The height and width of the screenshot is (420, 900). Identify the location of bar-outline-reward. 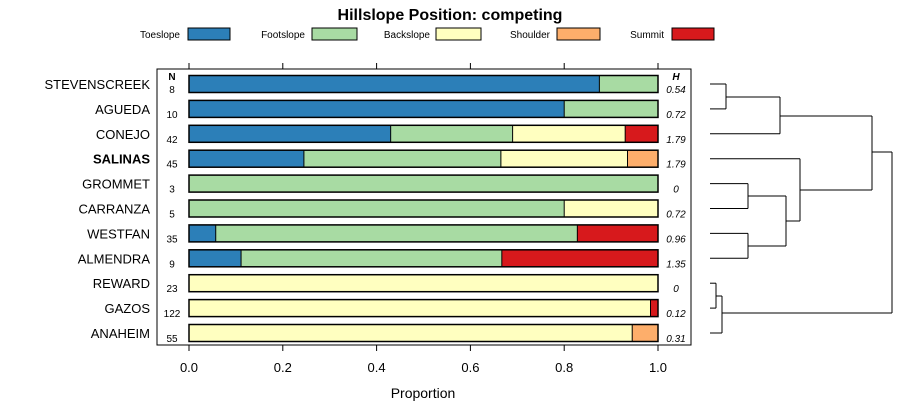
(423, 283).